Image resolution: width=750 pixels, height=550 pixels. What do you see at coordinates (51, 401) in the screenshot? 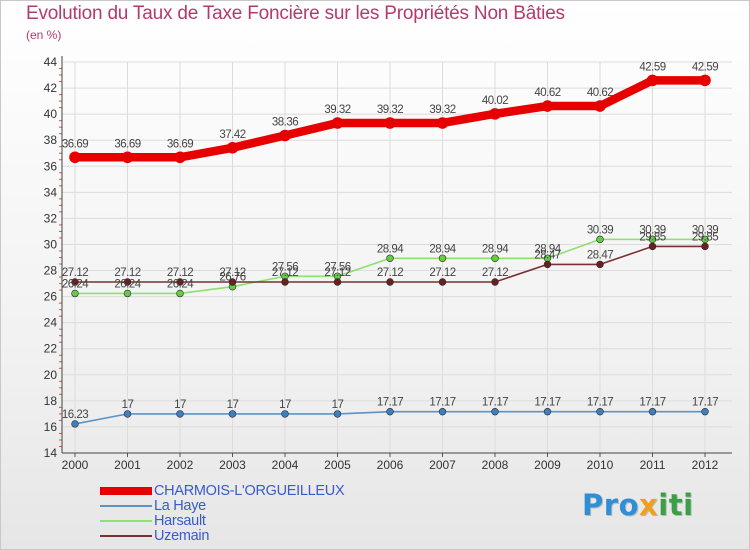
I see `y-tick-label: 18` at bounding box center [51, 401].